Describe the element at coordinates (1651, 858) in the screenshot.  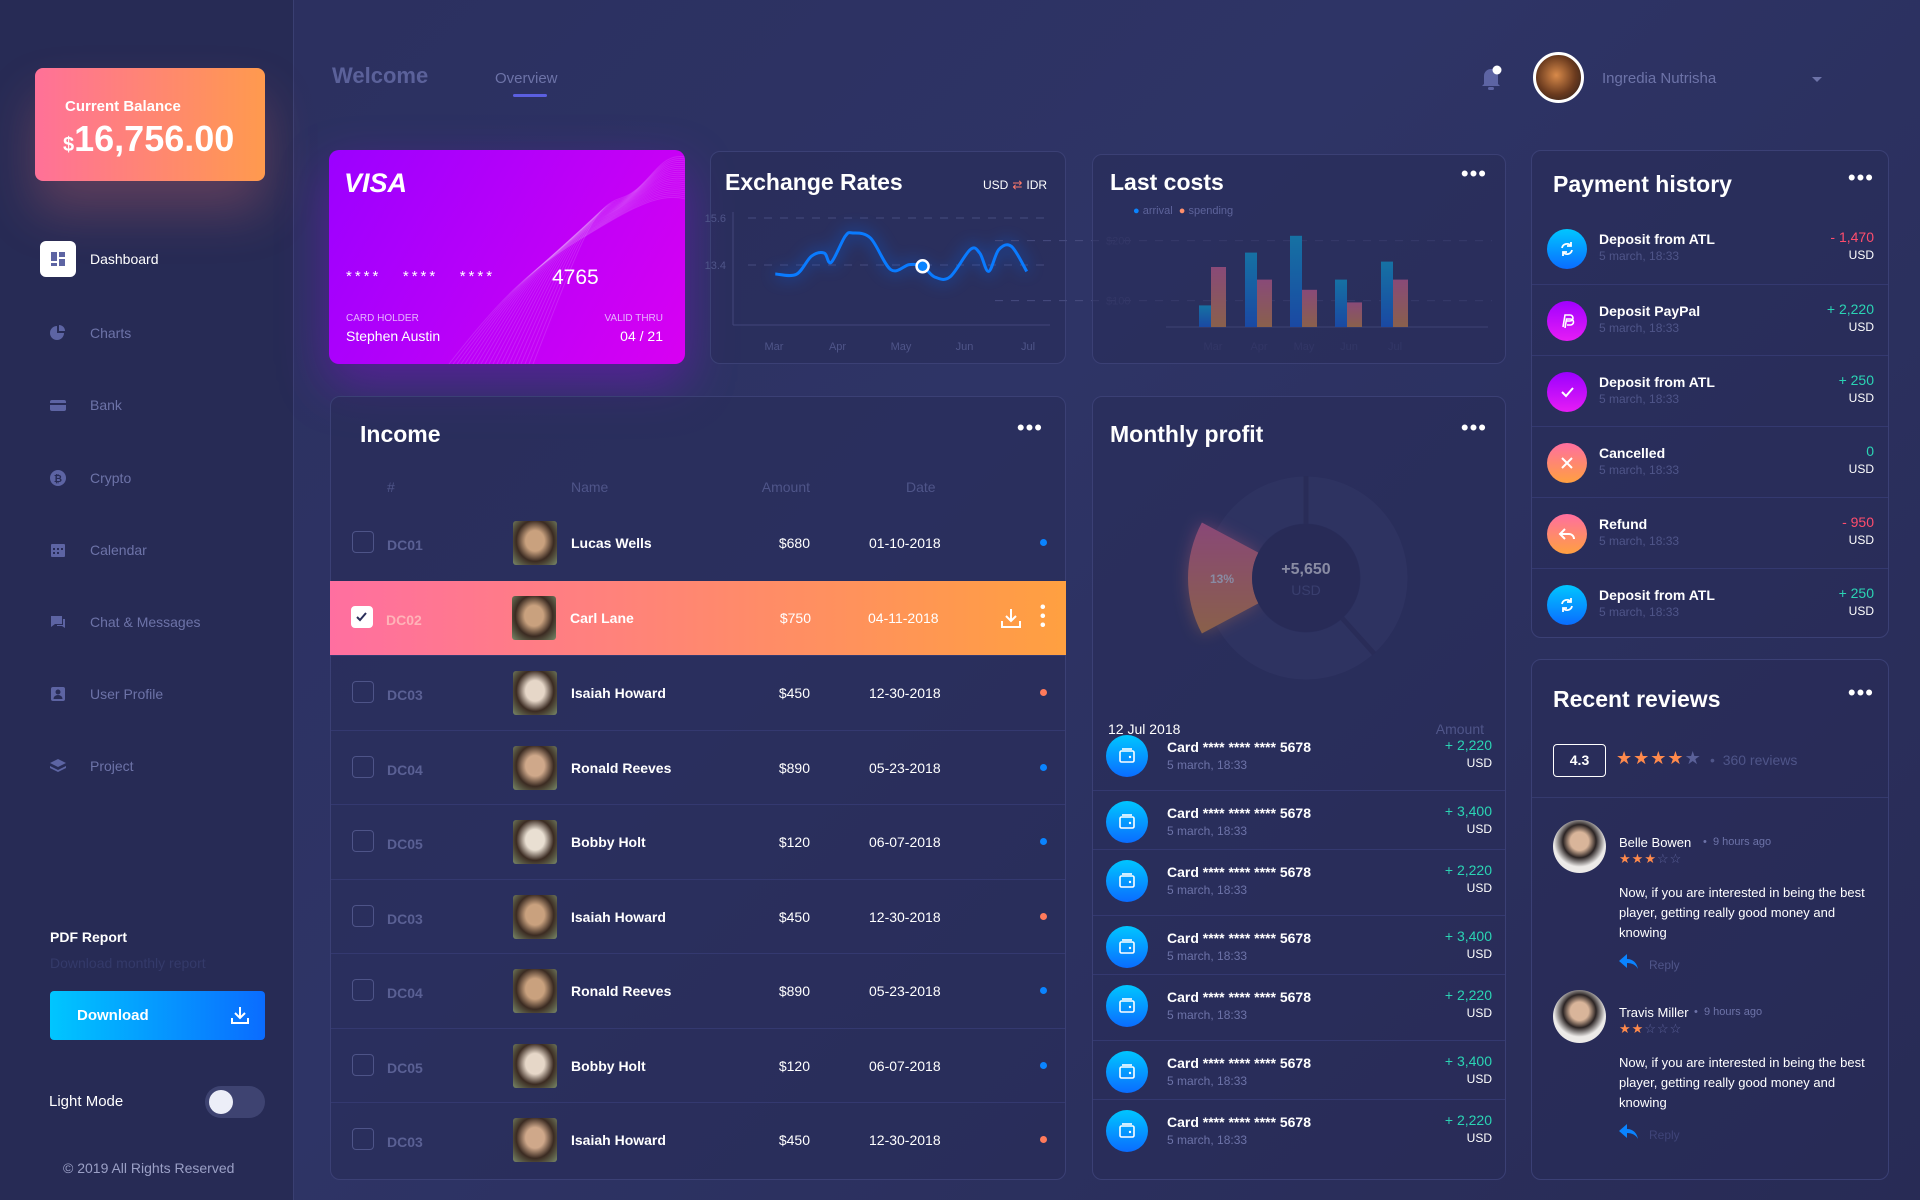
I see `review-stars: ★★★☆☆` at that location.